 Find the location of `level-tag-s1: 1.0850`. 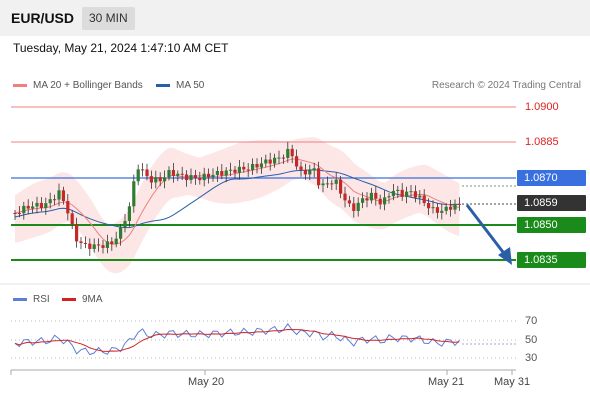

level-tag-s1: 1.0850 is located at coordinates (551, 225).